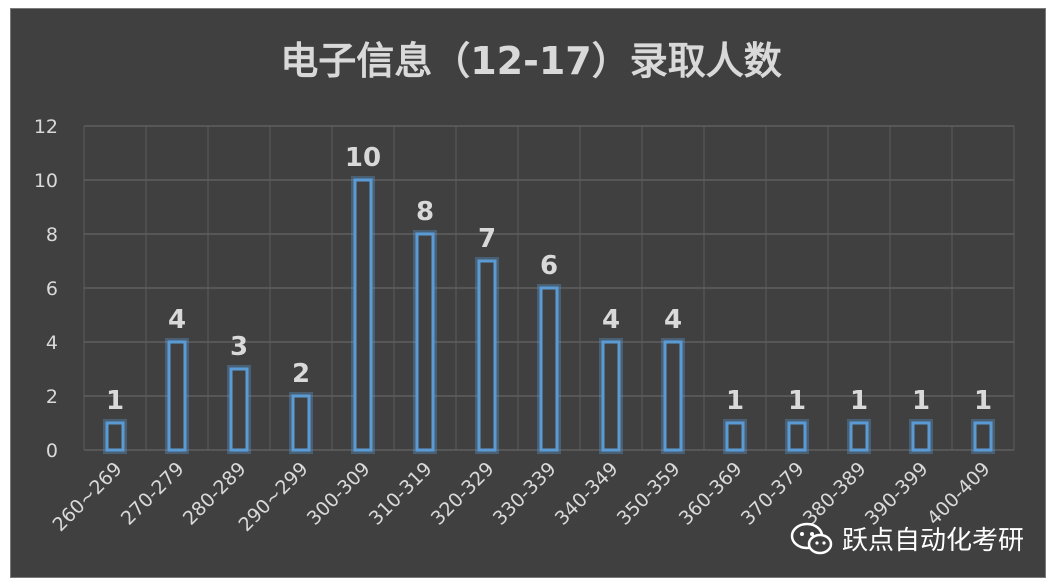 The width and height of the screenshot is (1056, 586). Describe the element at coordinates (587, 494) in the screenshot. I see `x-tick-label: 340-349` at that location.